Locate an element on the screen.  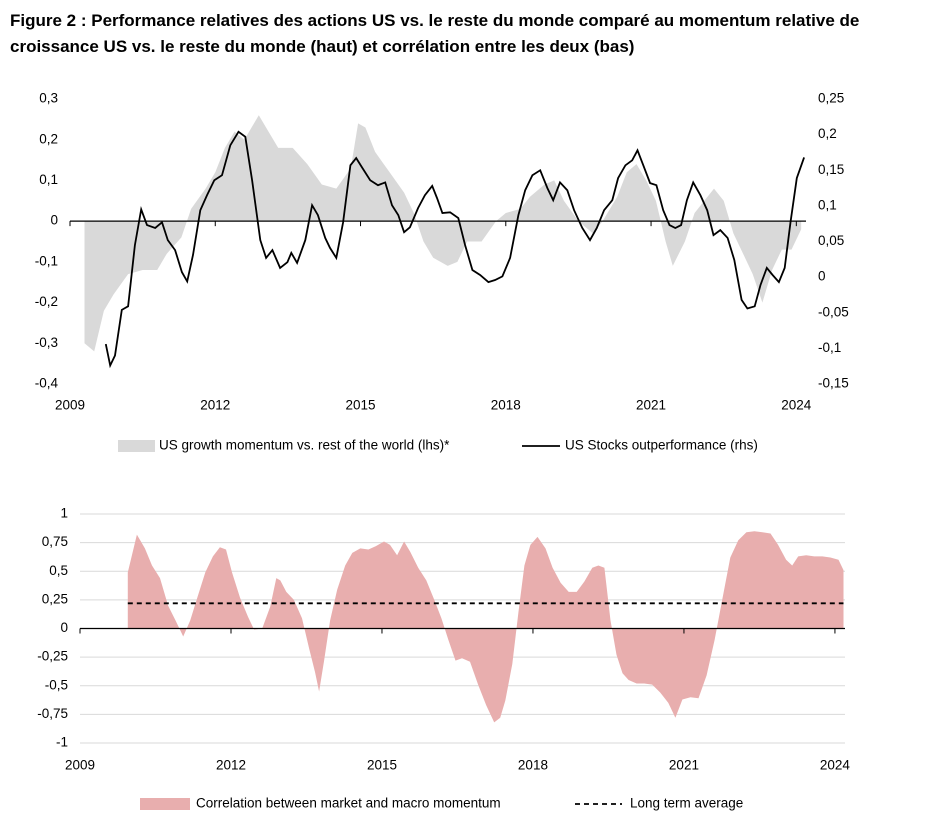
legend-label: Long term average is located at coordinates (686, 803).